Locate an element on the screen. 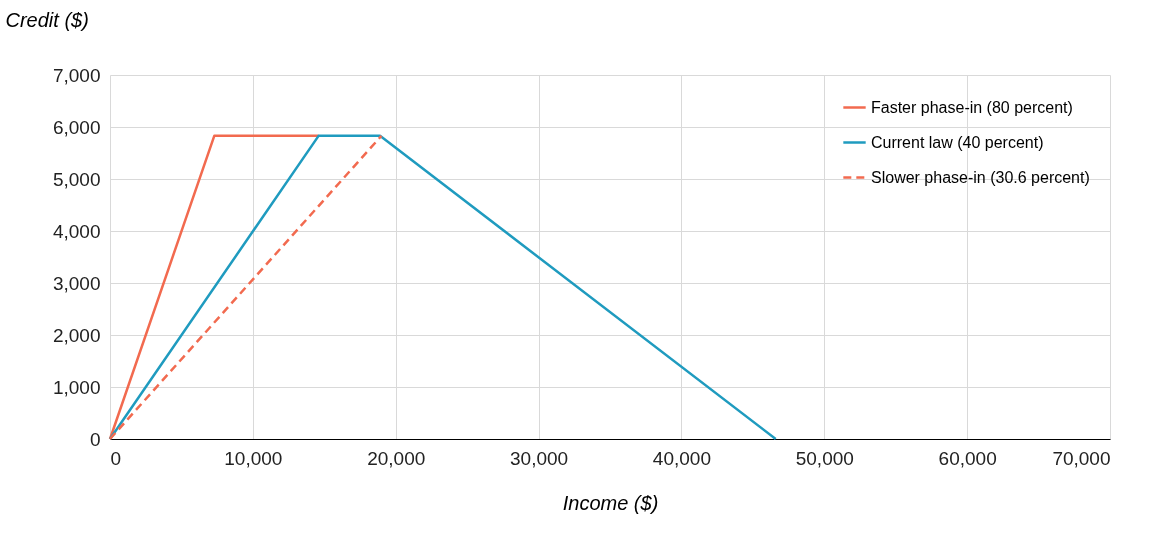  x-tick-label: 40,000 is located at coordinates (681, 458).